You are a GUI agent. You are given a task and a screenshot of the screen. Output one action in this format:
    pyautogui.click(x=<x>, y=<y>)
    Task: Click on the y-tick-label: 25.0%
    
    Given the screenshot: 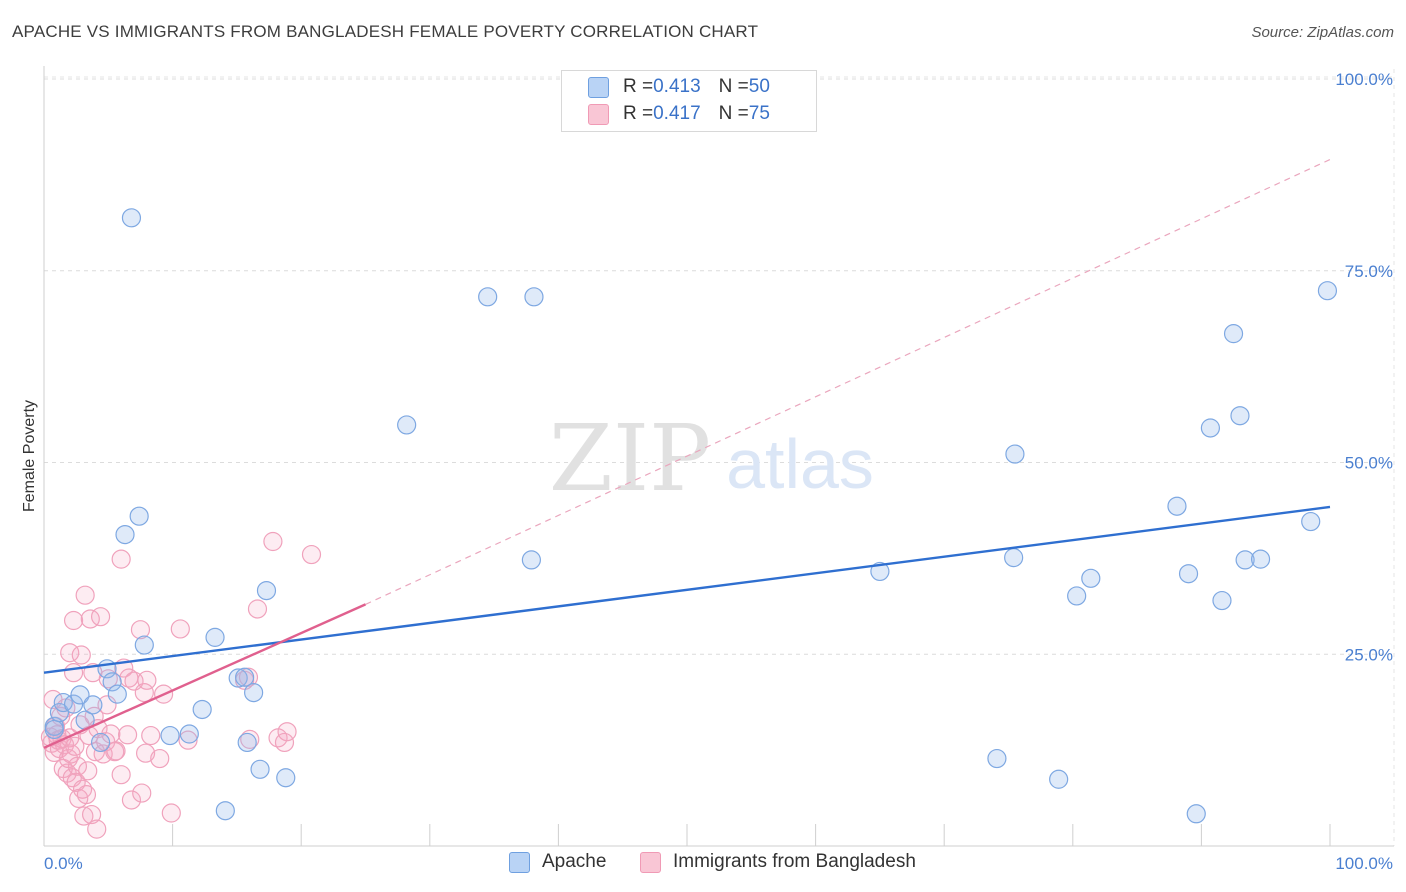 What is the action you would take?
    pyautogui.click(x=1369, y=654)
    